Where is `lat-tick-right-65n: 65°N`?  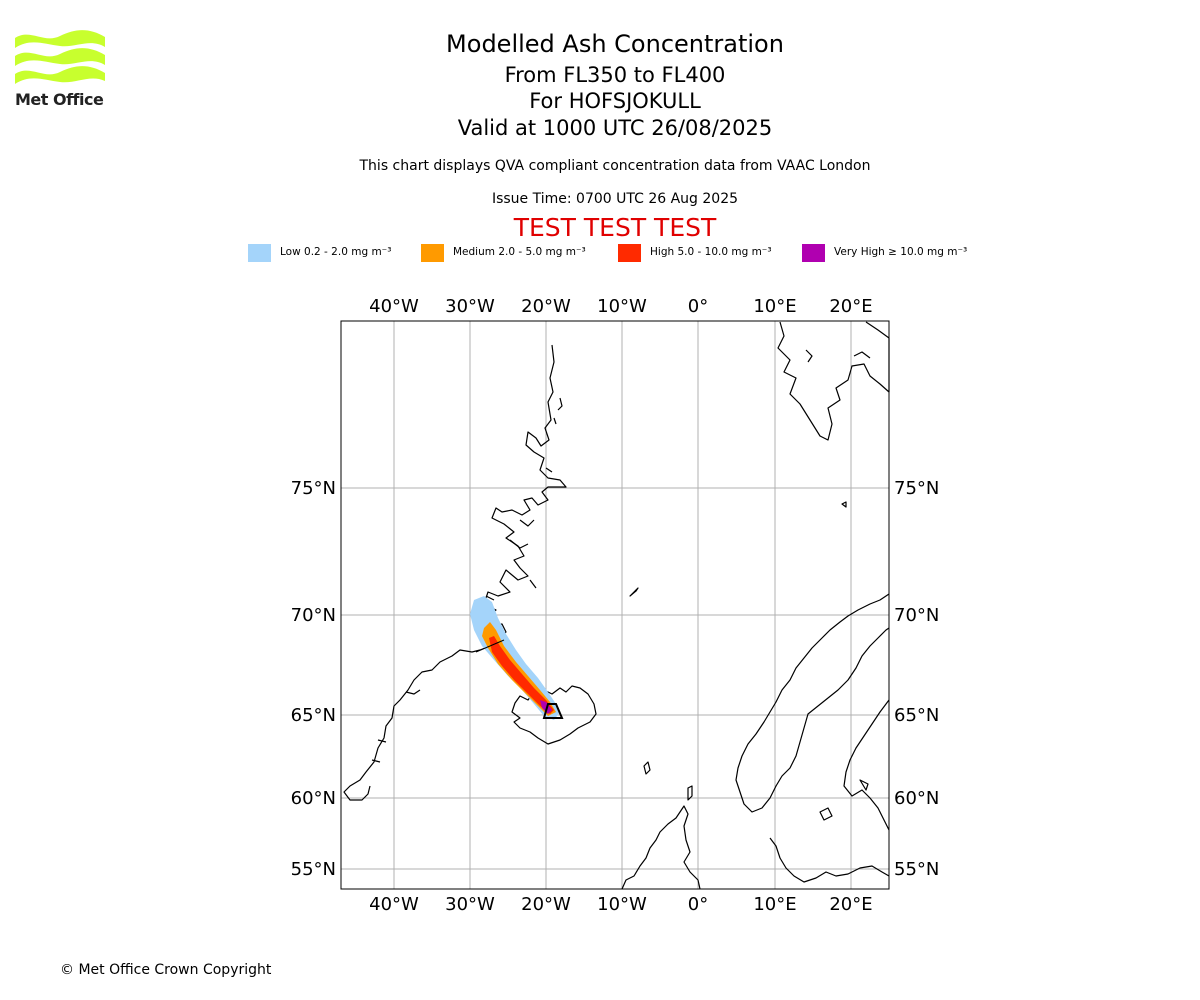
lat-tick-right-65n: 65°N is located at coordinates (916, 715).